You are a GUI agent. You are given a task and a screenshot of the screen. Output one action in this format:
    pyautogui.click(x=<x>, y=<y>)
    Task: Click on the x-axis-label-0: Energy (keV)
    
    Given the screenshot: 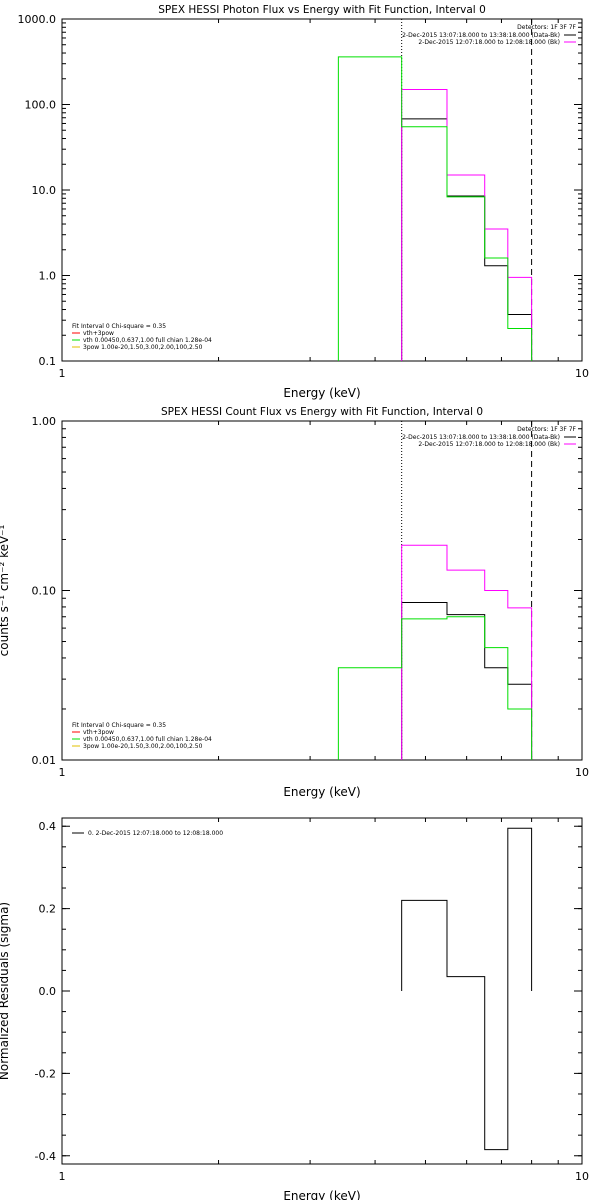 What is the action you would take?
    pyautogui.click(x=321, y=393)
    